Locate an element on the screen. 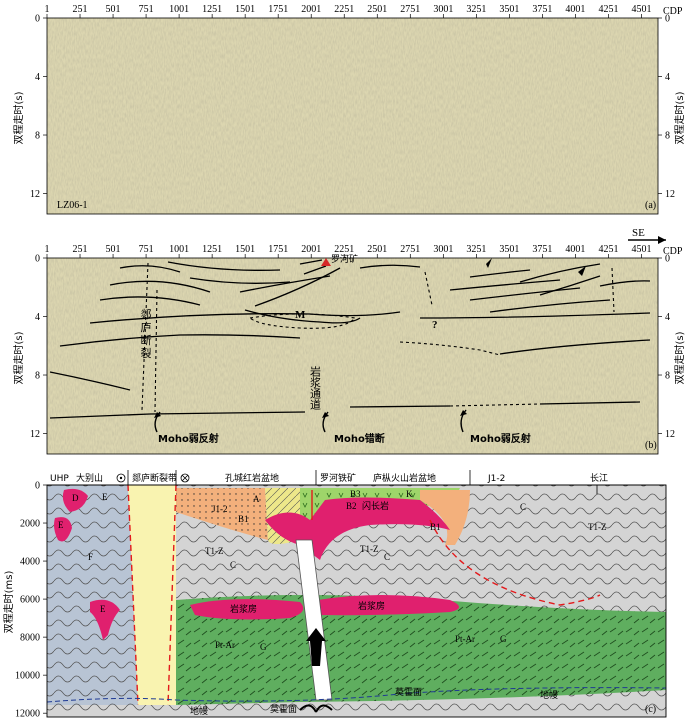 The image size is (700, 723). unit-tz-mid: T1-Z is located at coordinates (369, 549).